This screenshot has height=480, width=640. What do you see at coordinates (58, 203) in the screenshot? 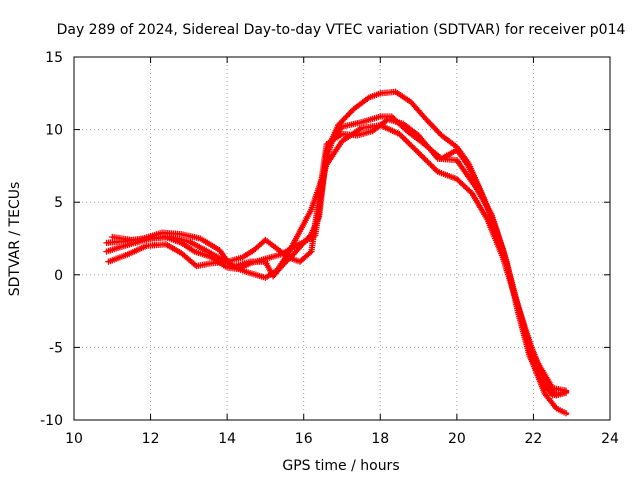
I see `y-tick-label: 5` at bounding box center [58, 203].